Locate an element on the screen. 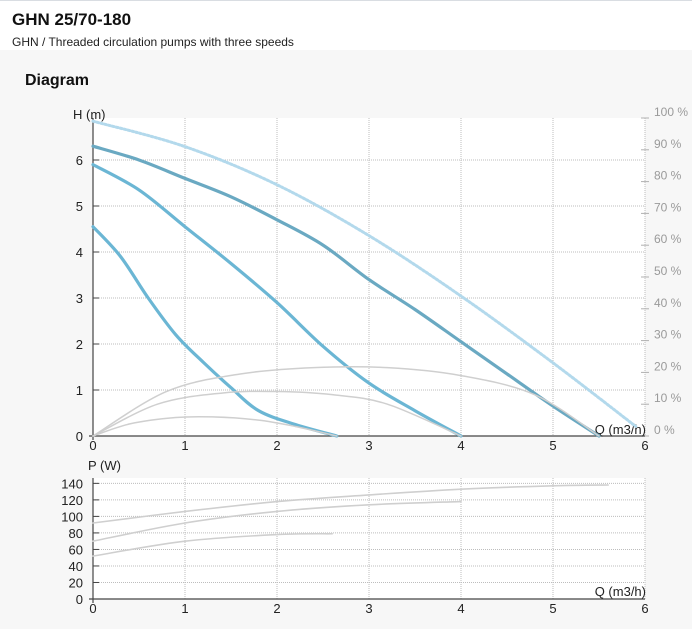 This screenshot has width=692, height=629. efficiency-tick-label: 0 % is located at coordinates (664, 430).